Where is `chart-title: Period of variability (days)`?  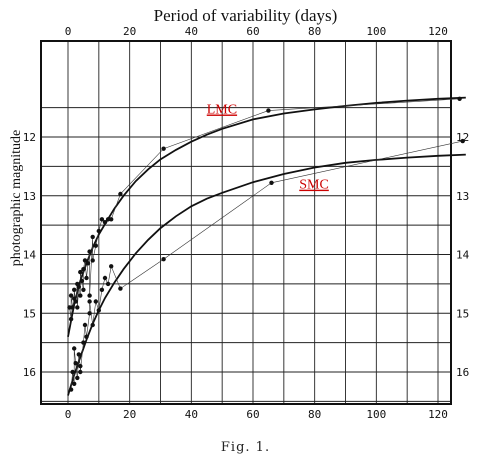
chart-title: Period of variability (days) is located at coordinates (245, 15).